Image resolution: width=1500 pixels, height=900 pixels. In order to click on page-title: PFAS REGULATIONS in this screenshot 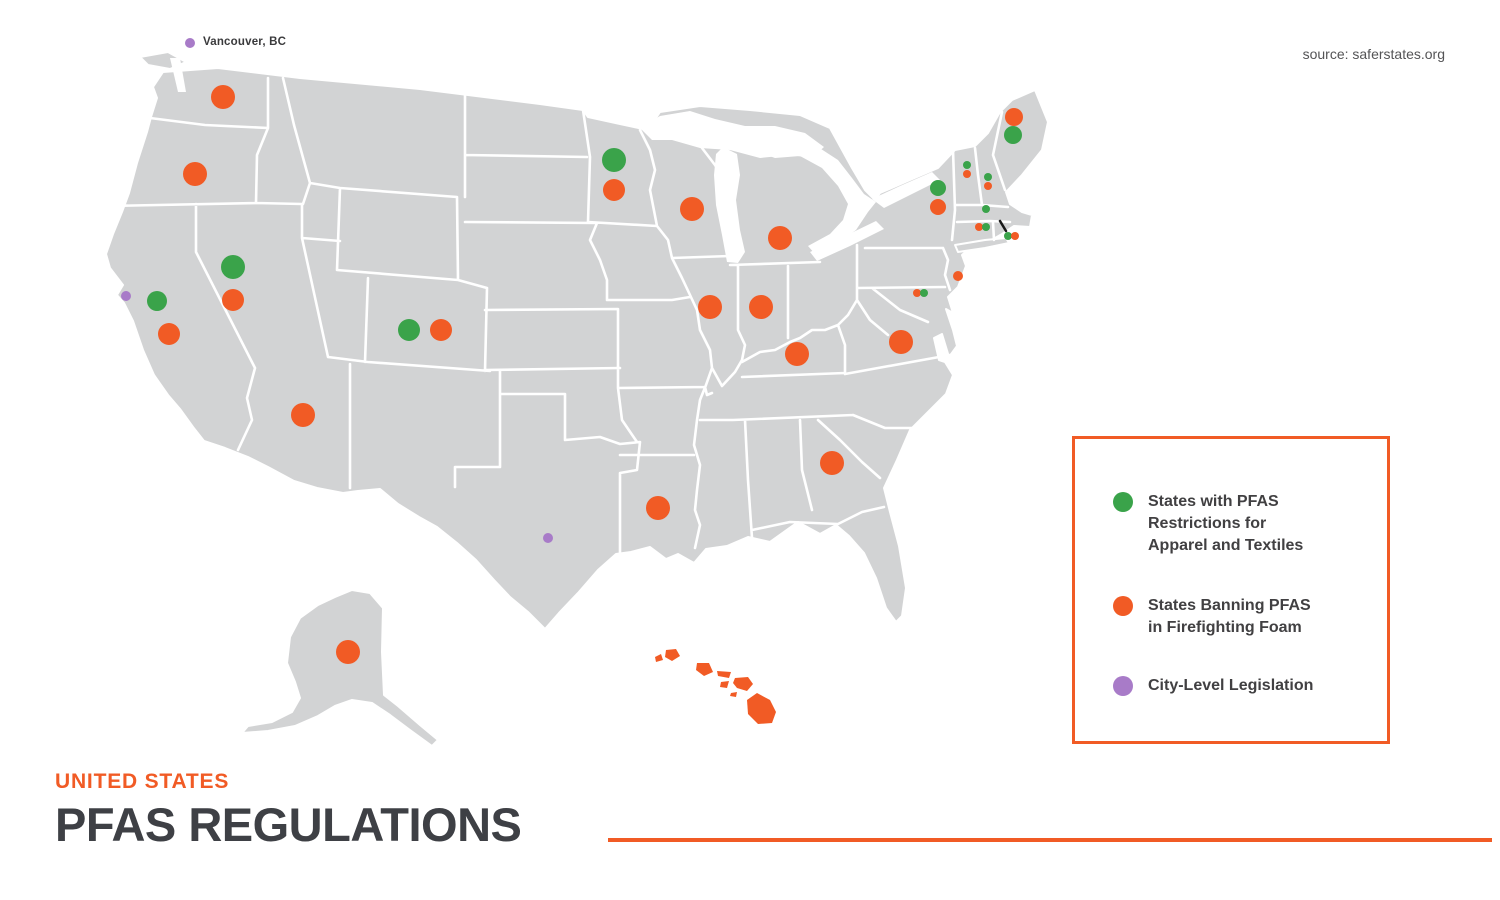, I will do `click(288, 824)`.